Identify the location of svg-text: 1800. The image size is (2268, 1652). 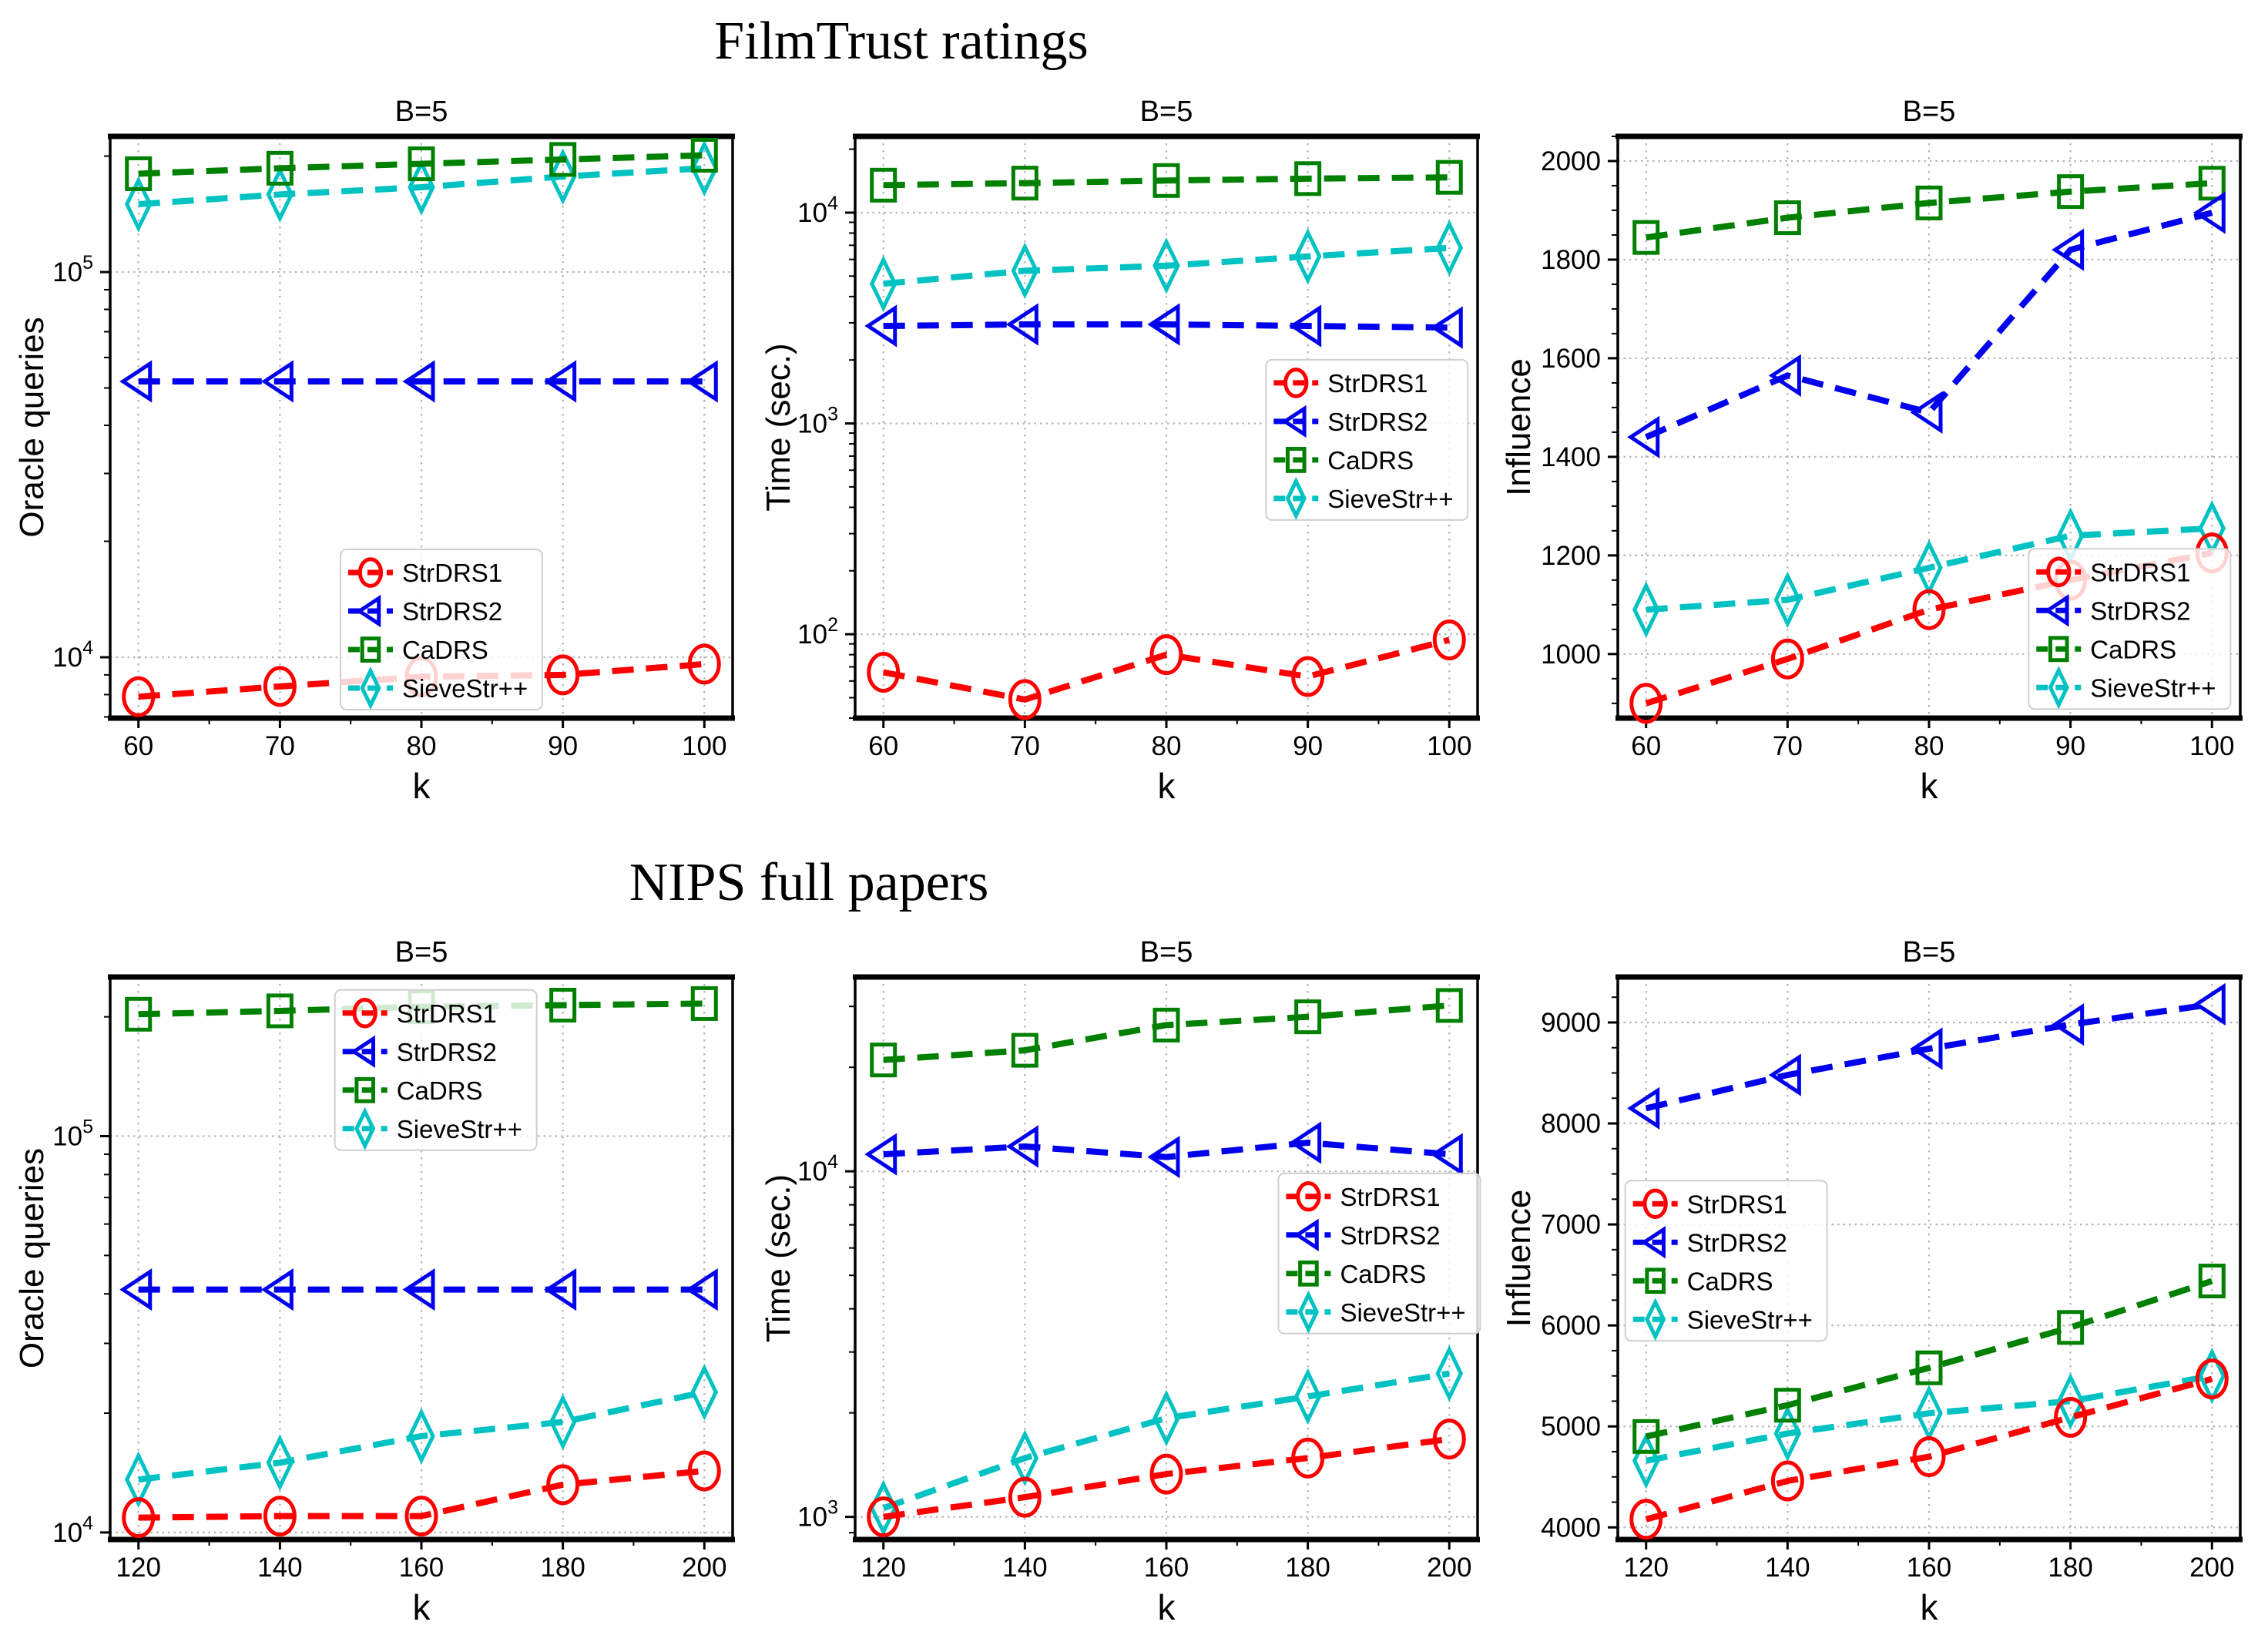
(1571, 260).